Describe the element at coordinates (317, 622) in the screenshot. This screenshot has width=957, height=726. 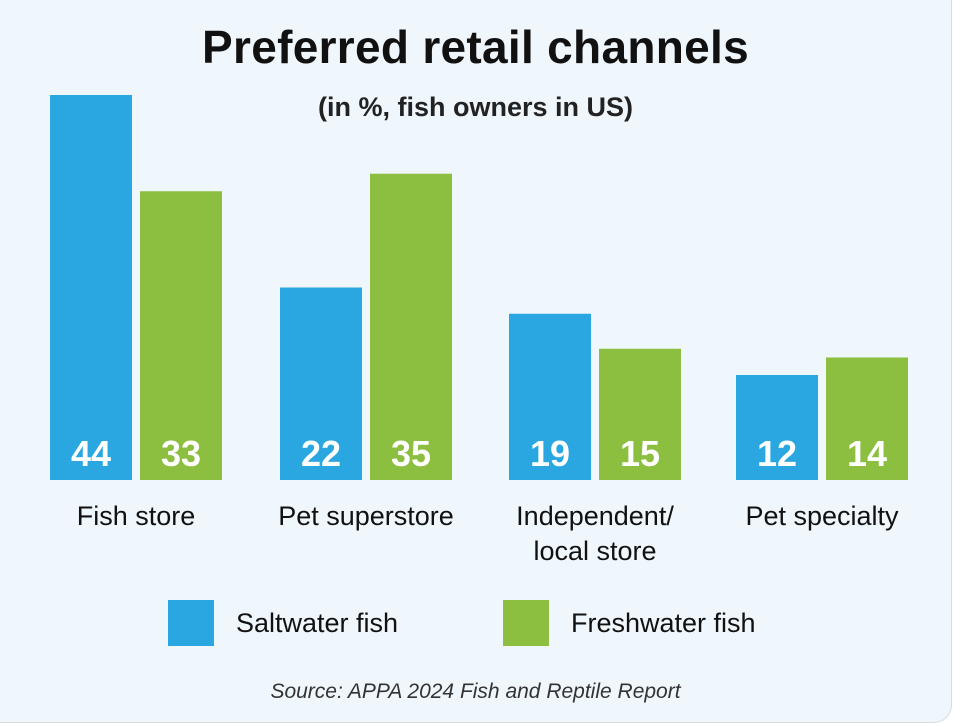
I see `legend-label-saltwater: Saltwater fish` at that location.